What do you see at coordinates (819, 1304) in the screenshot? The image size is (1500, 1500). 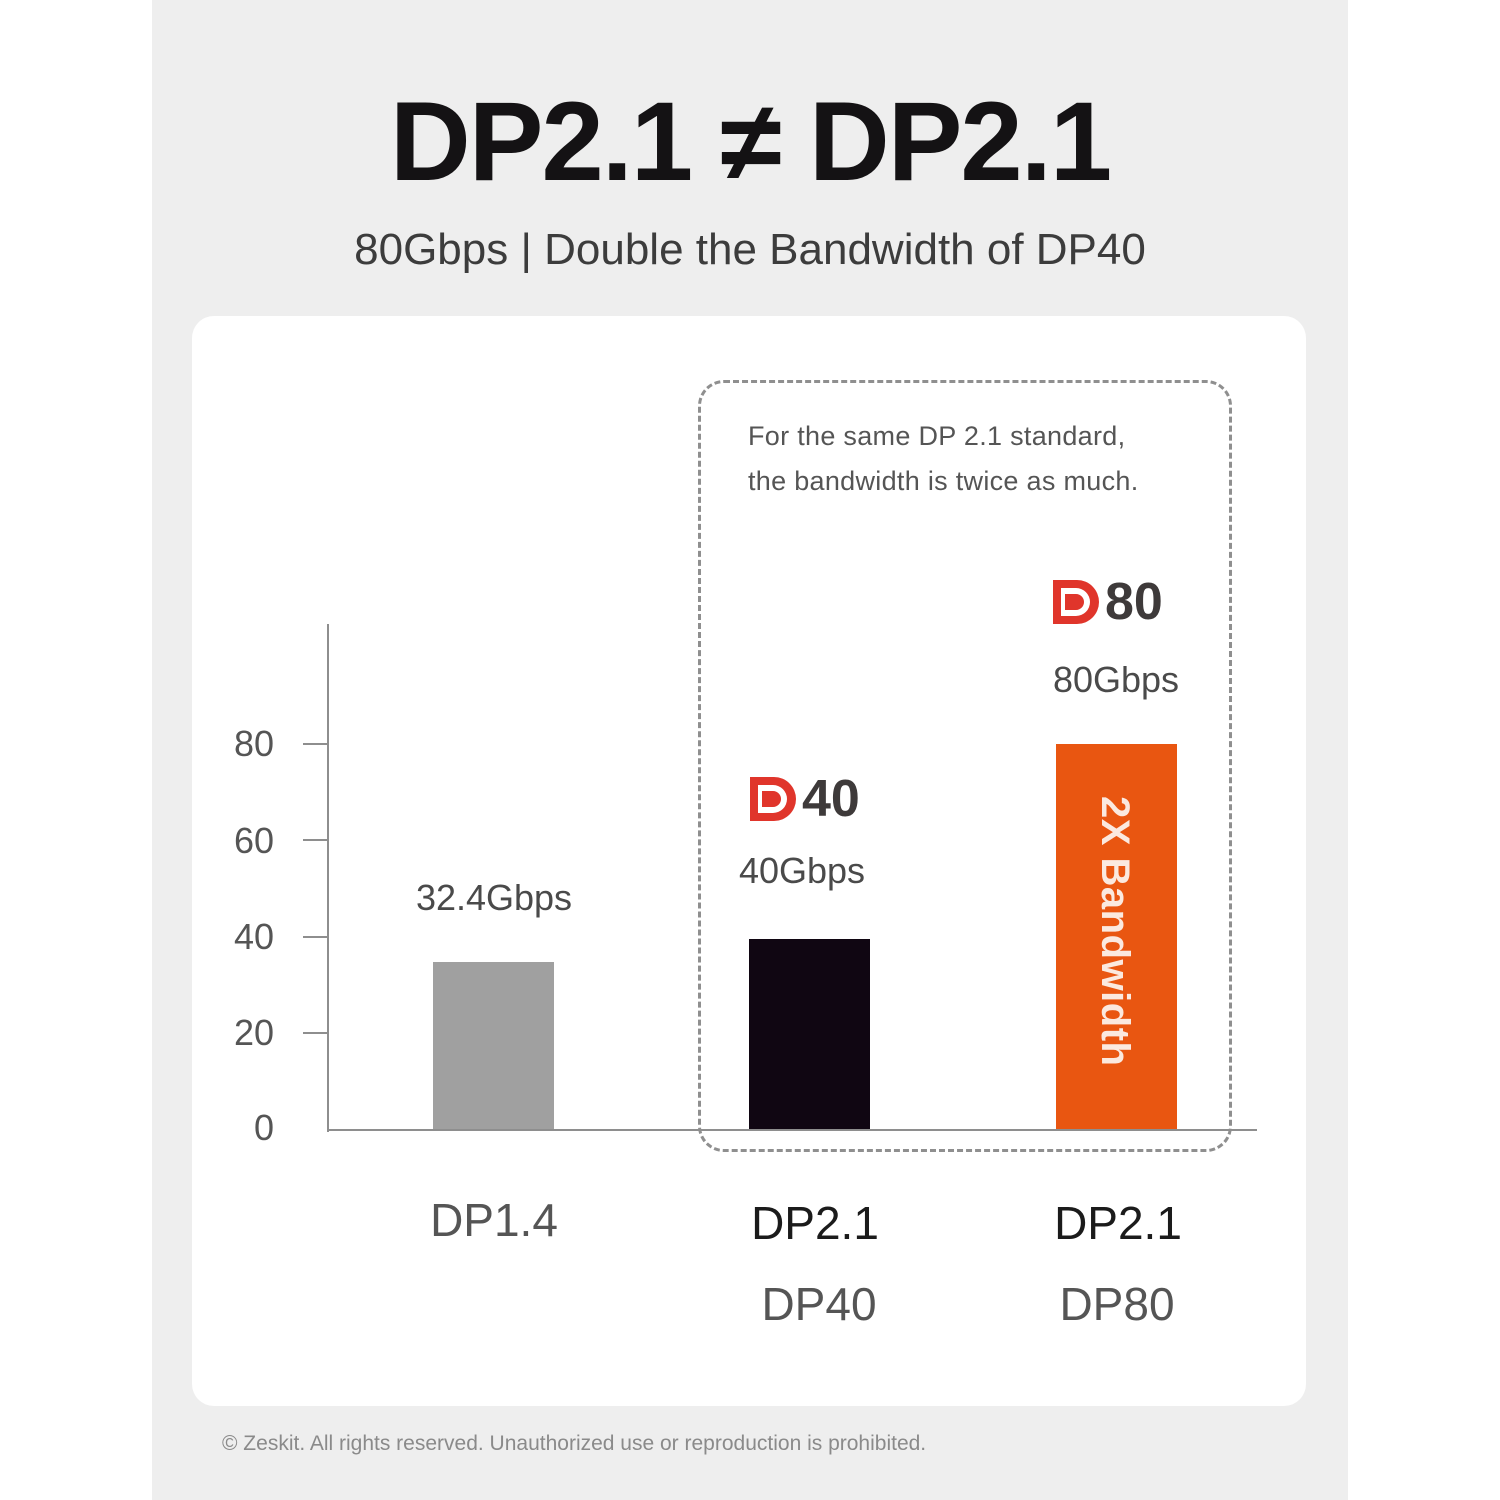 I see `sub-category-label-dp40: DP40` at bounding box center [819, 1304].